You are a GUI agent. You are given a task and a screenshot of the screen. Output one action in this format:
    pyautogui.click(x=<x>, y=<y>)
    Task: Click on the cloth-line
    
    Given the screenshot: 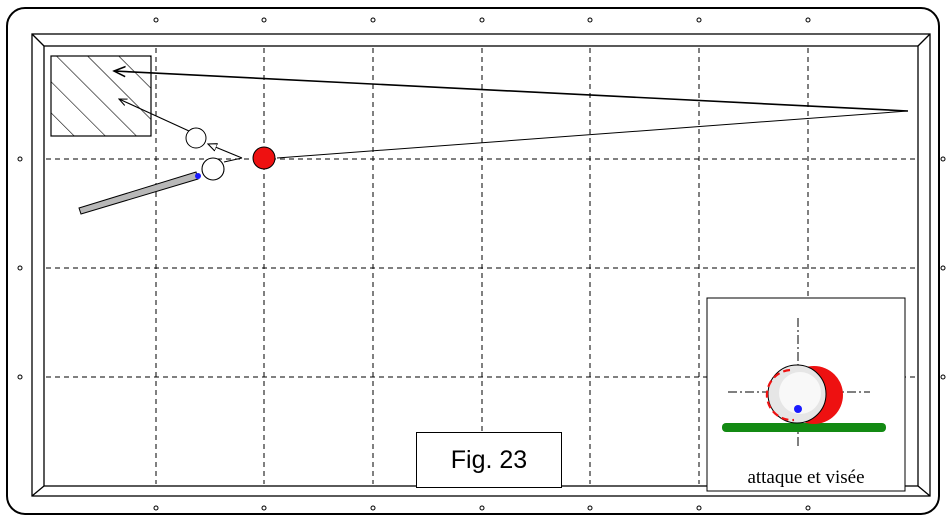 What is the action you would take?
    pyautogui.click(x=804, y=427)
    